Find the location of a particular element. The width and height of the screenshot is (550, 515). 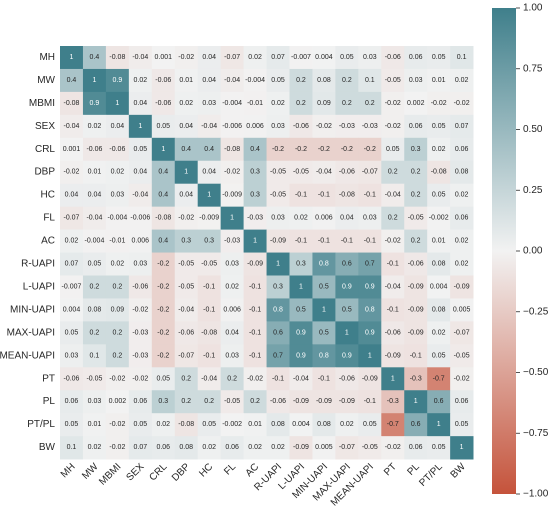

colorbar-tick-label: 1.00 is located at coordinates (533, 8).